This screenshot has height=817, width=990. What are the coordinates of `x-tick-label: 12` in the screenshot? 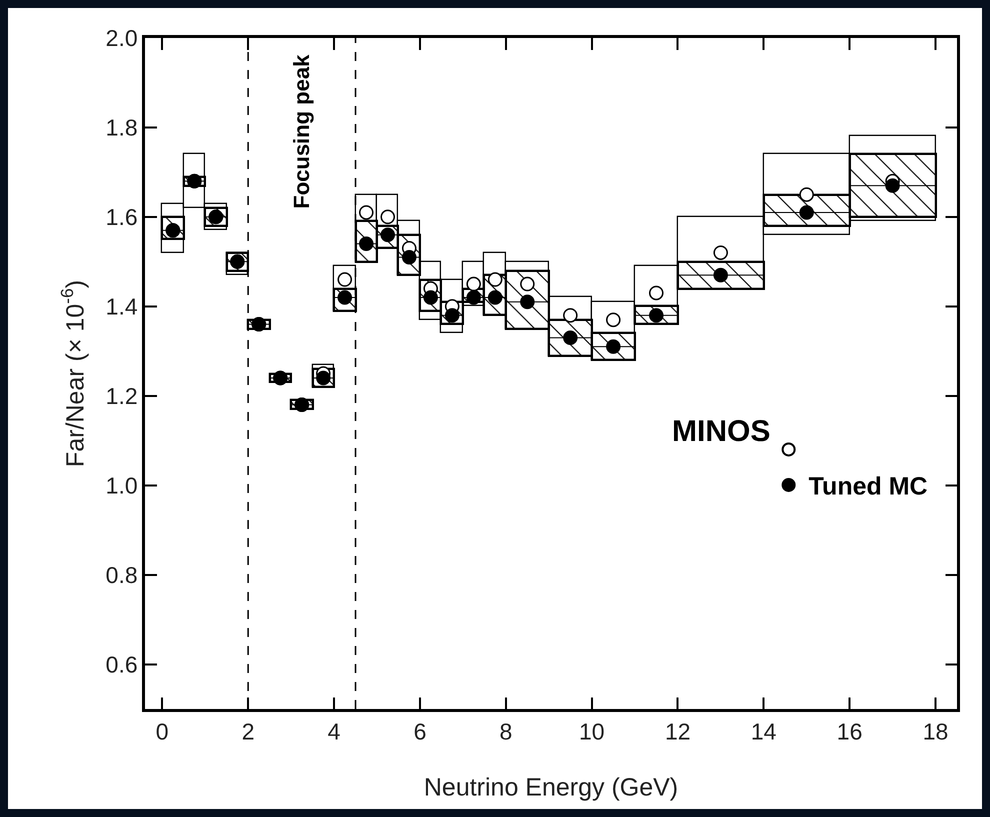 It's located at (677, 731).